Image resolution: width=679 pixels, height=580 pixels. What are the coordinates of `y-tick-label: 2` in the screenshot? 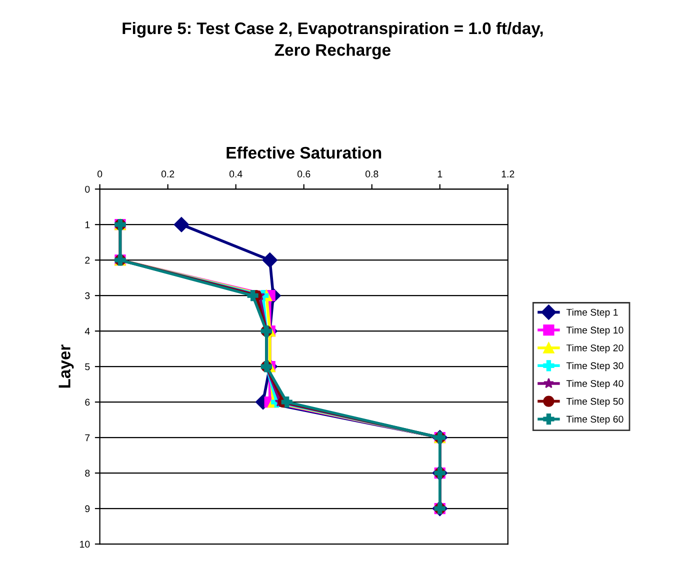 It's located at (87, 260).